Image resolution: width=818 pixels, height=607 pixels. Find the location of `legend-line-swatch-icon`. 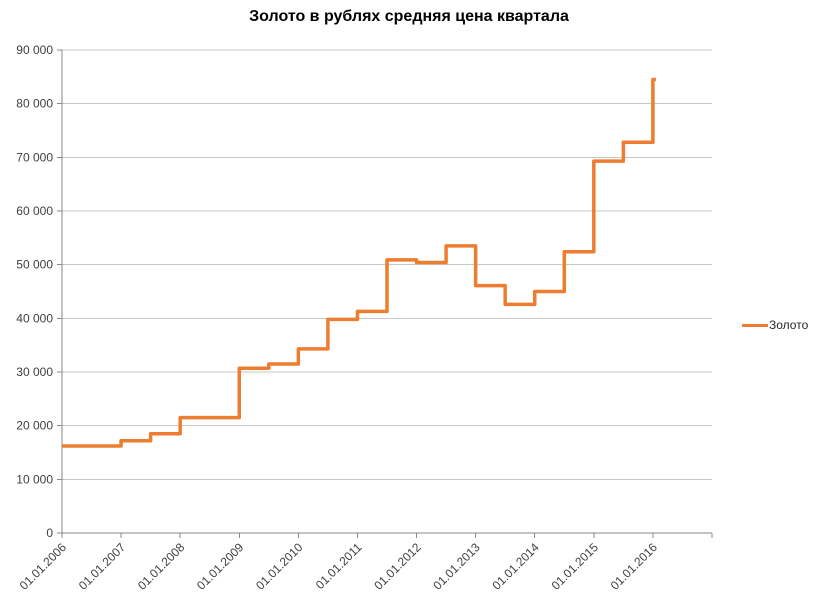

legend-line-swatch-icon is located at coordinates (755, 325).